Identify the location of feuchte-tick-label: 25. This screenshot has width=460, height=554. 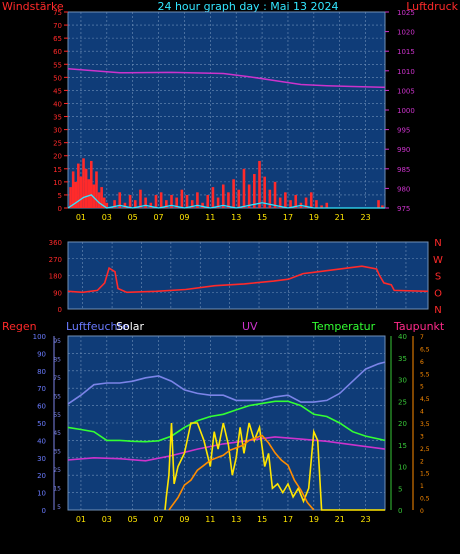
(57, 470).